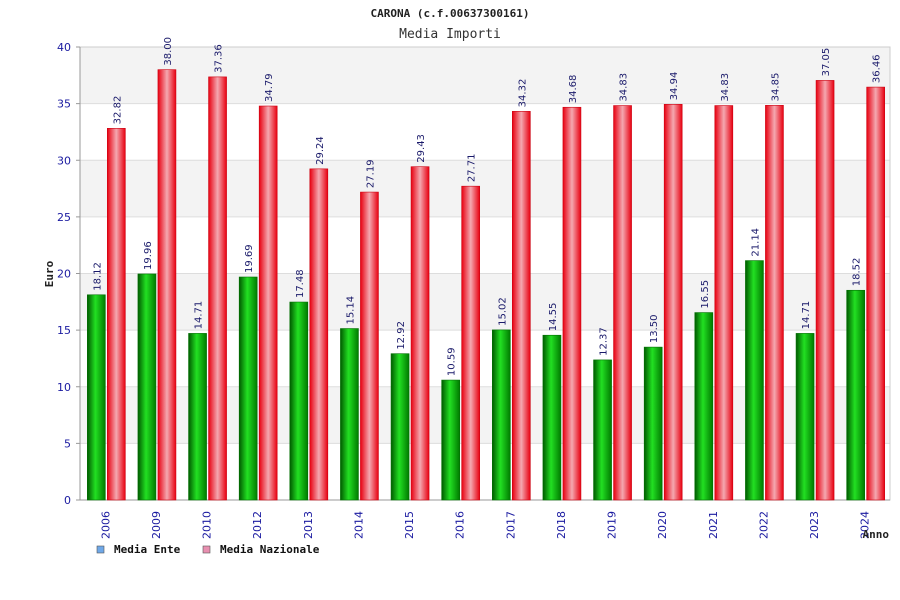 Image resolution: width=900 pixels, height=600 pixels. Describe the element at coordinates (472, 168) in the screenshot. I see `data-label-media-nazionale: 27.71` at that location.